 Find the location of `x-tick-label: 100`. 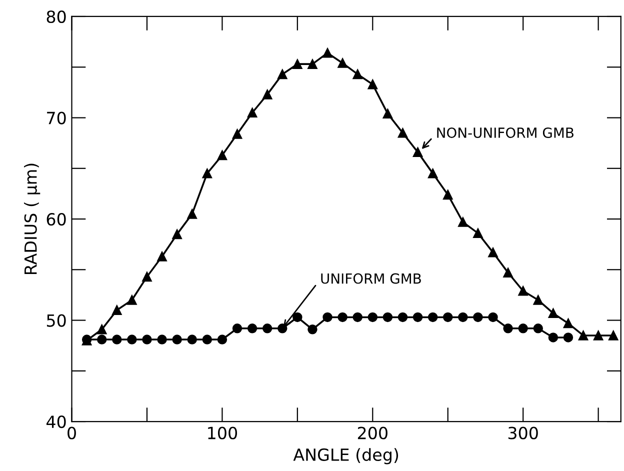

x-tick-label: 100 is located at coordinates (223, 433).